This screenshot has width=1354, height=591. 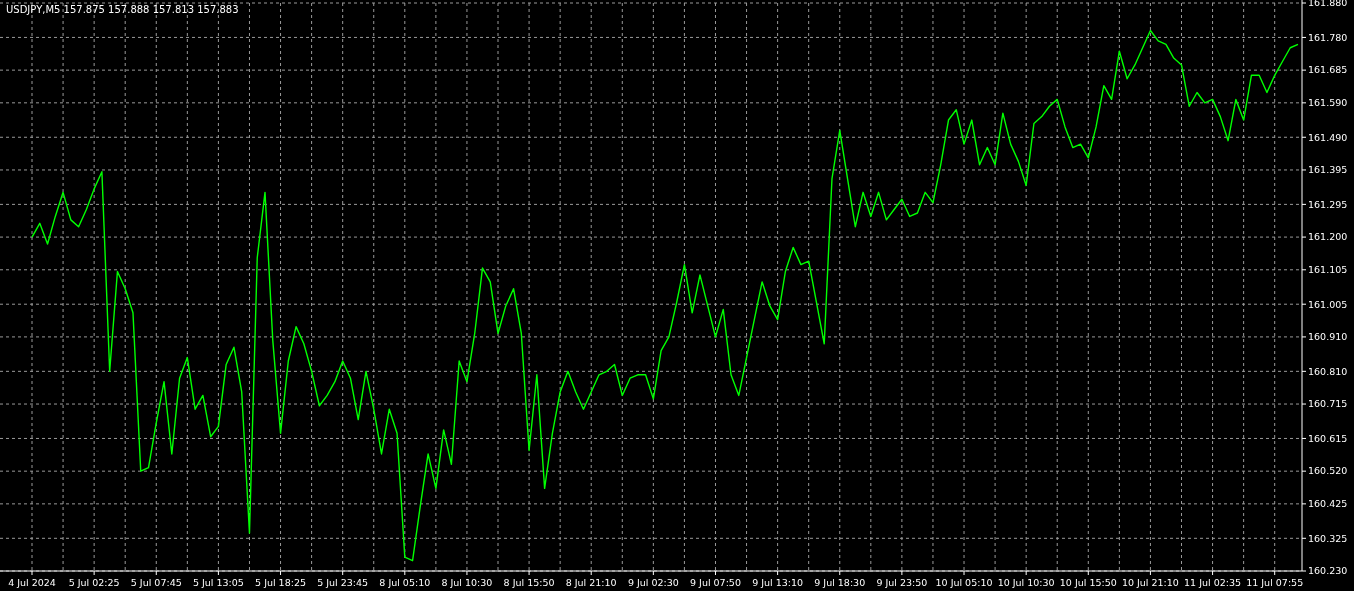 I want to click on y-tick-label: 160.325, so click(x=1328, y=538).